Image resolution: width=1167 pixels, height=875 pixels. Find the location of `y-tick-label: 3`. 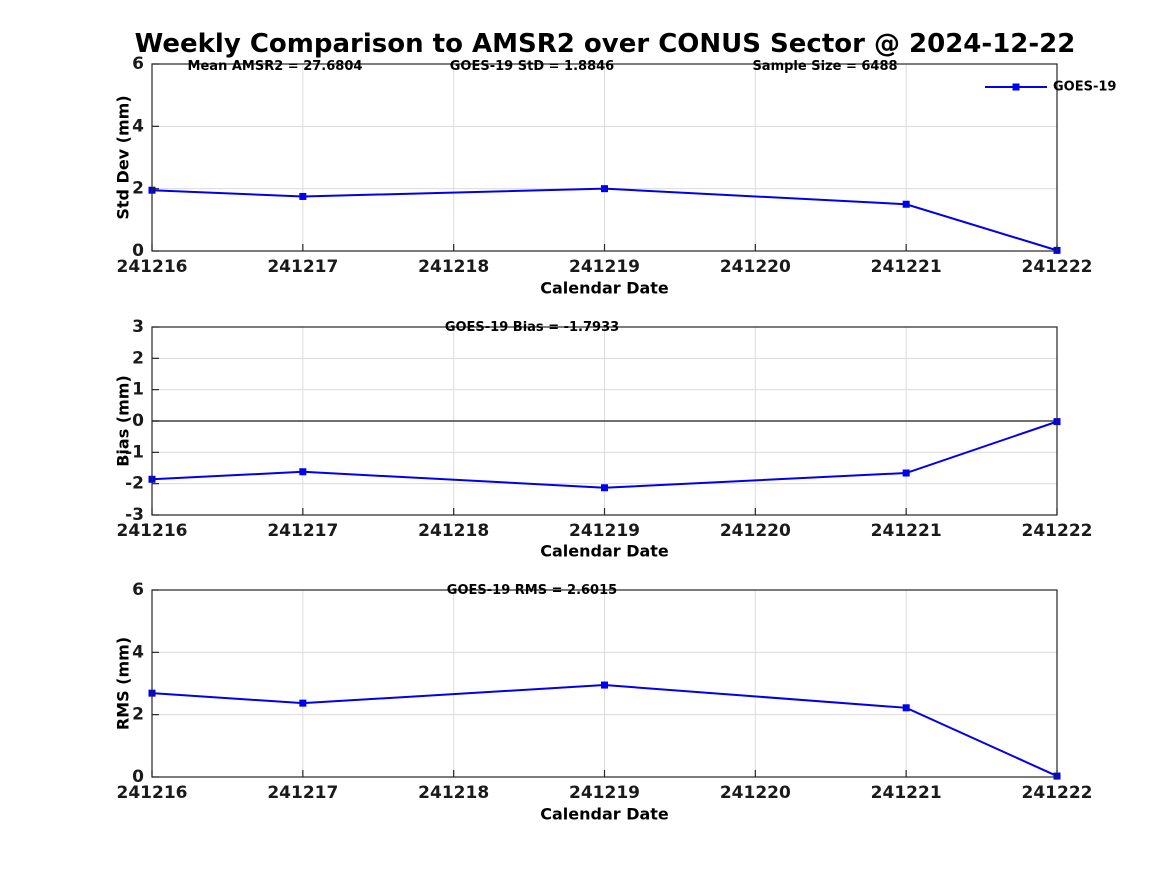

y-tick-label: 3 is located at coordinates (138, 327).